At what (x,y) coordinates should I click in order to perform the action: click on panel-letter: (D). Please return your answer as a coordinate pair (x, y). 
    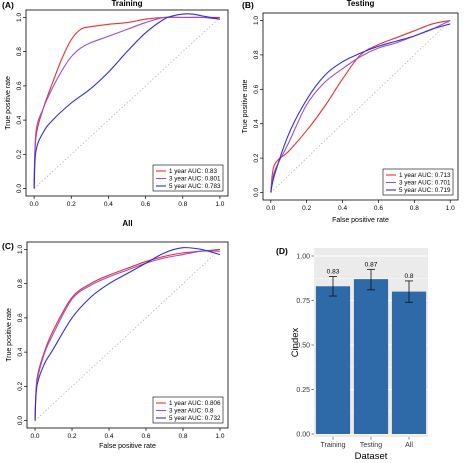
    Looking at the image, I should click on (282, 251).